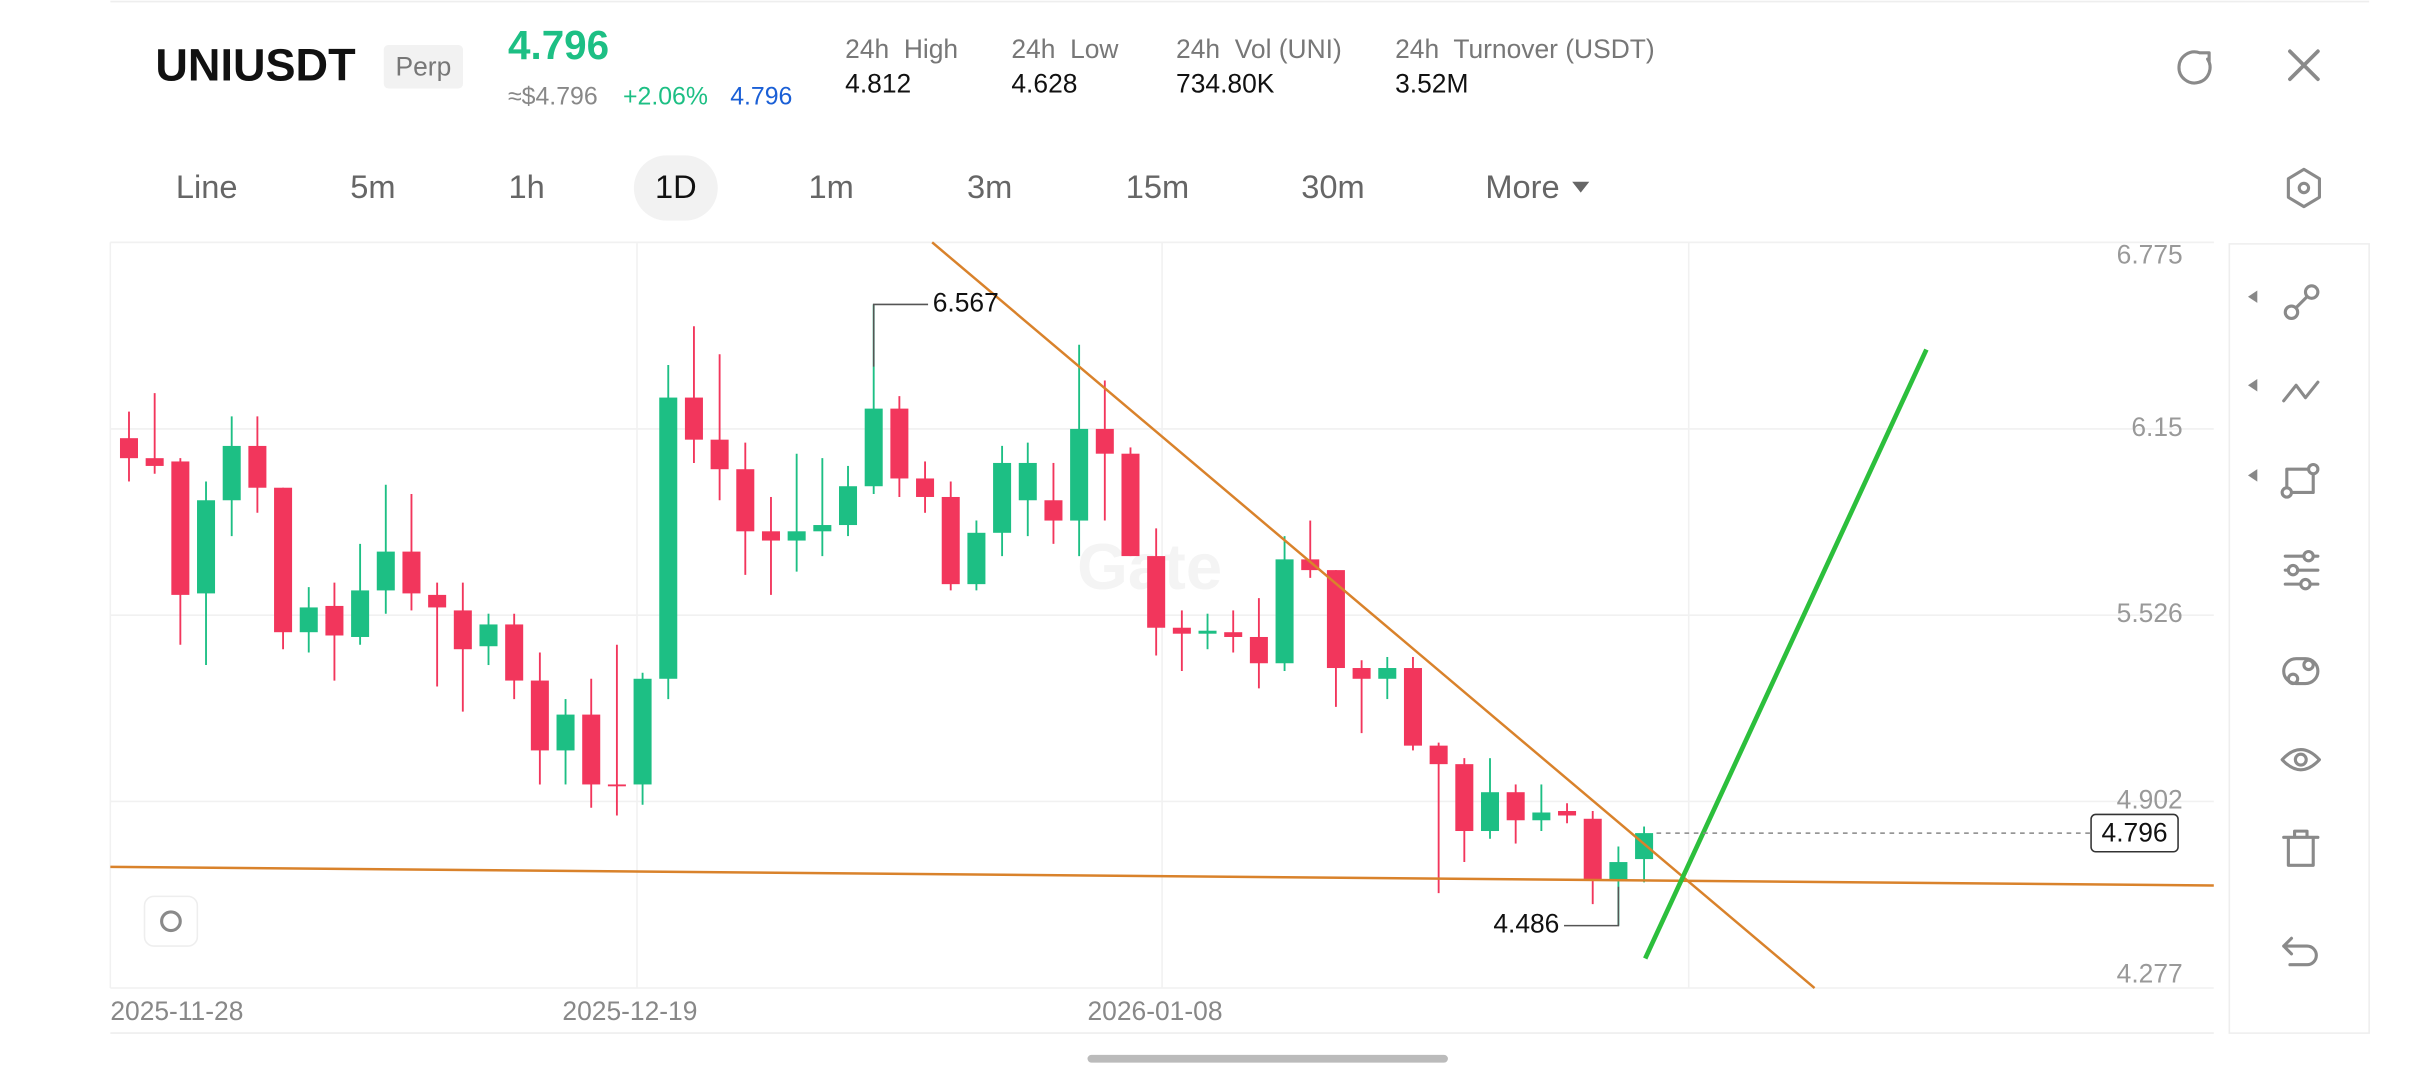 The width and height of the screenshot is (2436, 1080). What do you see at coordinates (900, 335) in the screenshot?
I see `high-leader` at bounding box center [900, 335].